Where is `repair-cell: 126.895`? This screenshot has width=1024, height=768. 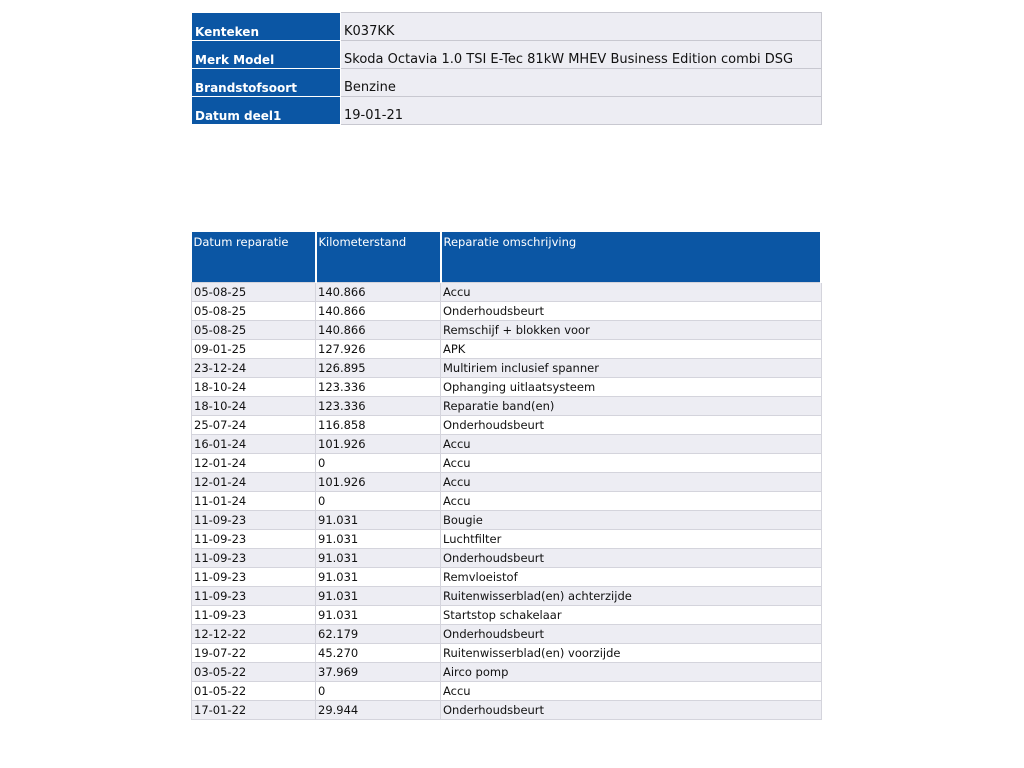
repair-cell: 126.895 is located at coordinates (378, 368).